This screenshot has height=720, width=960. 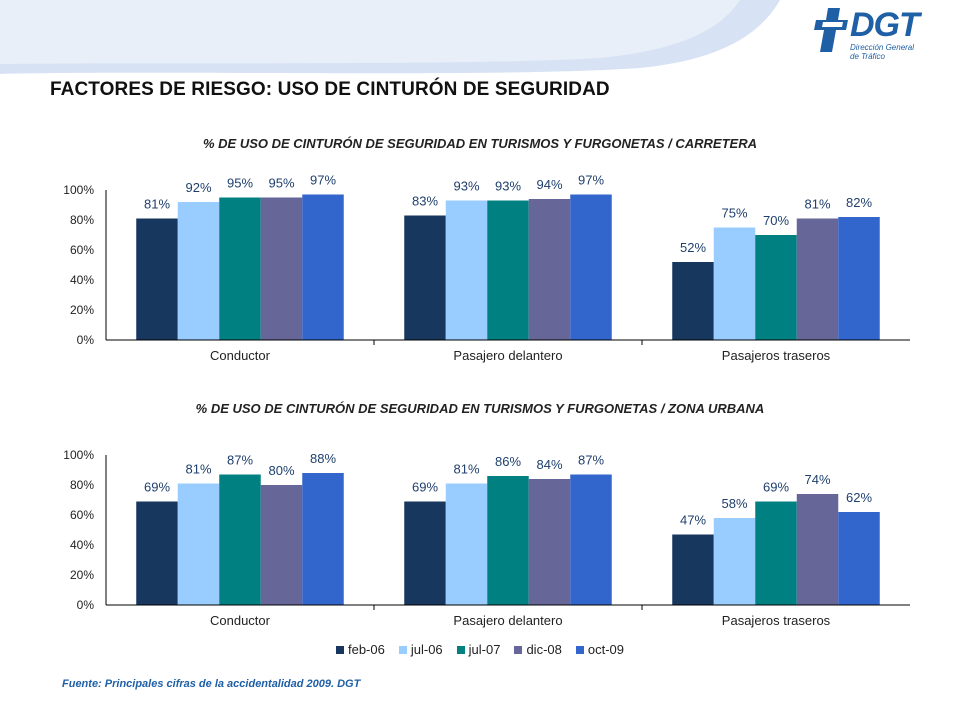 I want to click on legend-label: feb-06, so click(x=366, y=649).